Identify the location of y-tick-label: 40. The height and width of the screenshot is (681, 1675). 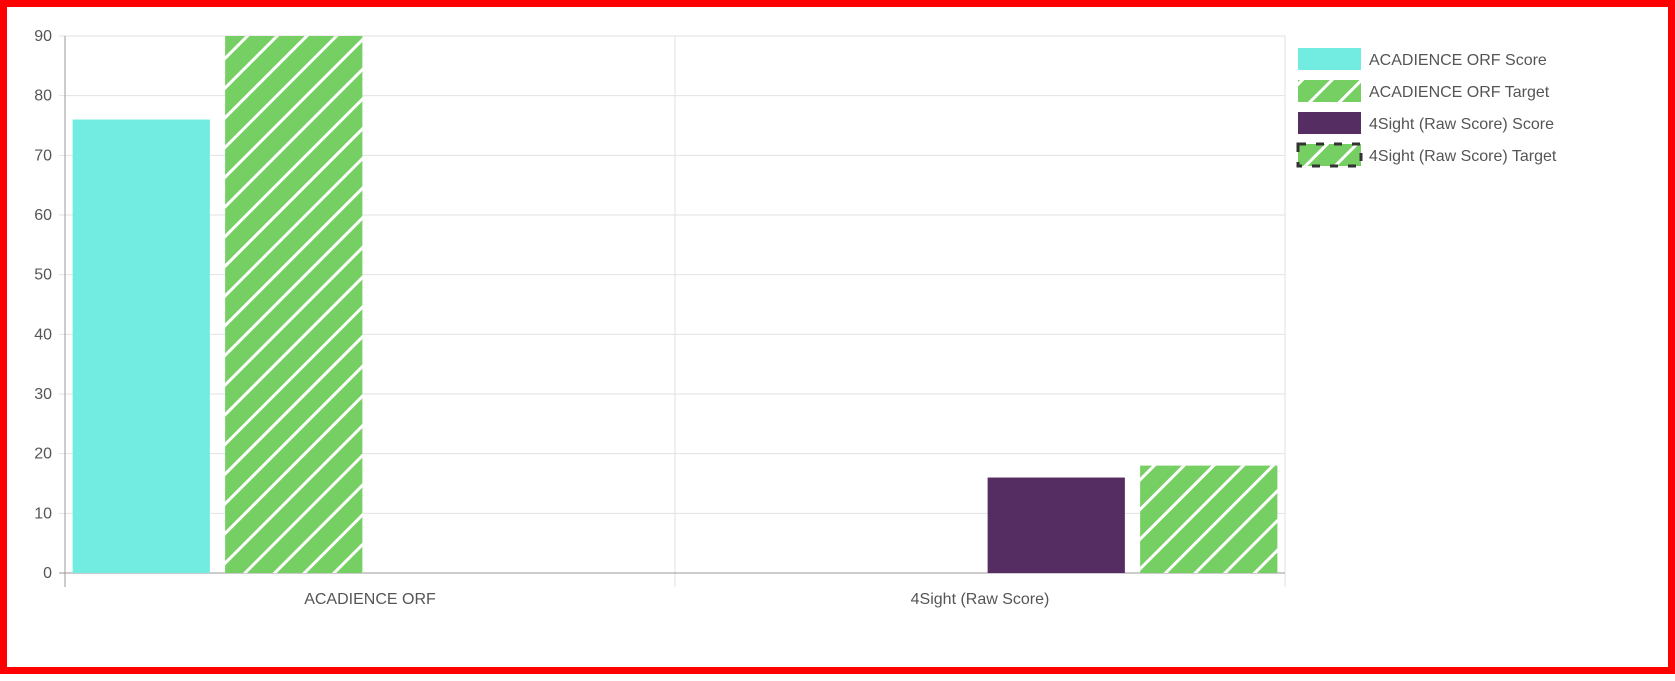
(43, 334).